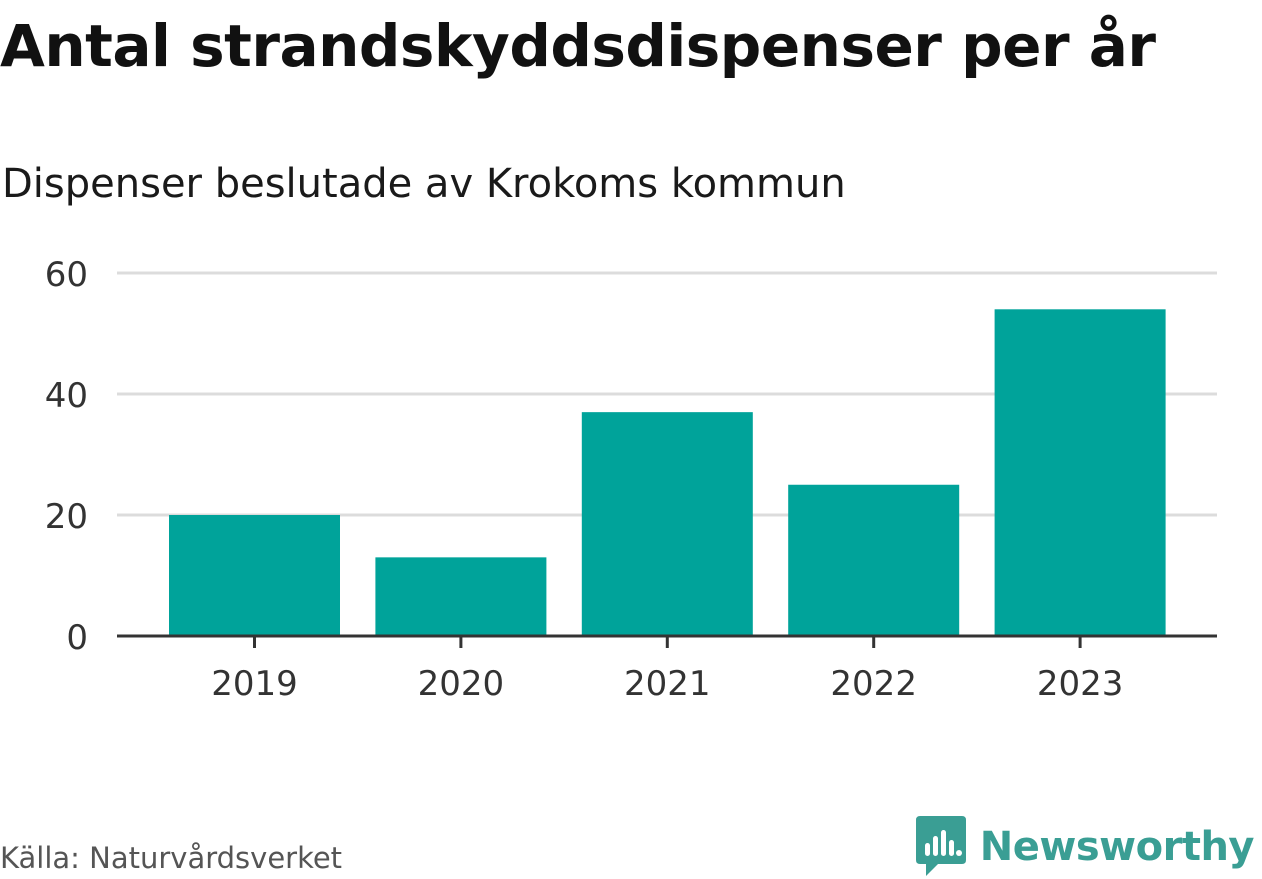 The height and width of the screenshot is (879, 1262). I want to click on x-tick-label: 2023, so click(1080, 684).